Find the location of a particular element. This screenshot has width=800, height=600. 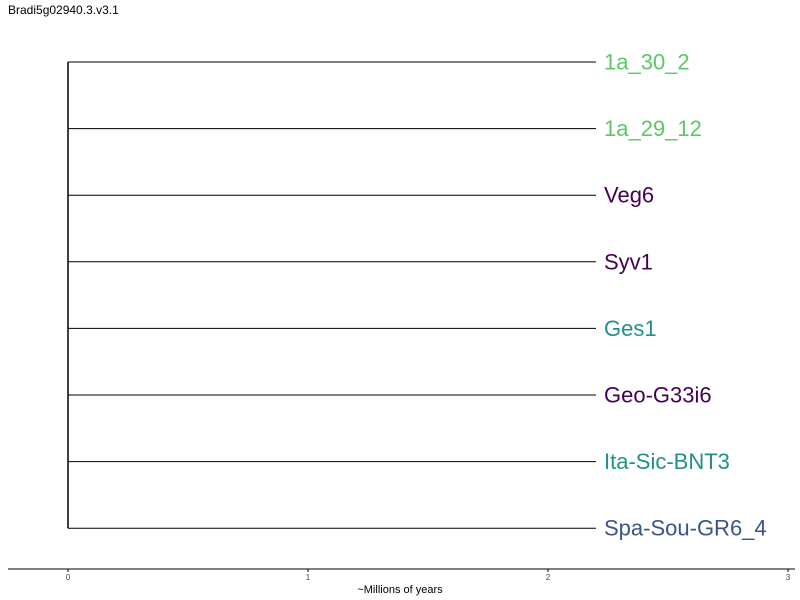

axis-tick-label: 3 is located at coordinates (788, 577).